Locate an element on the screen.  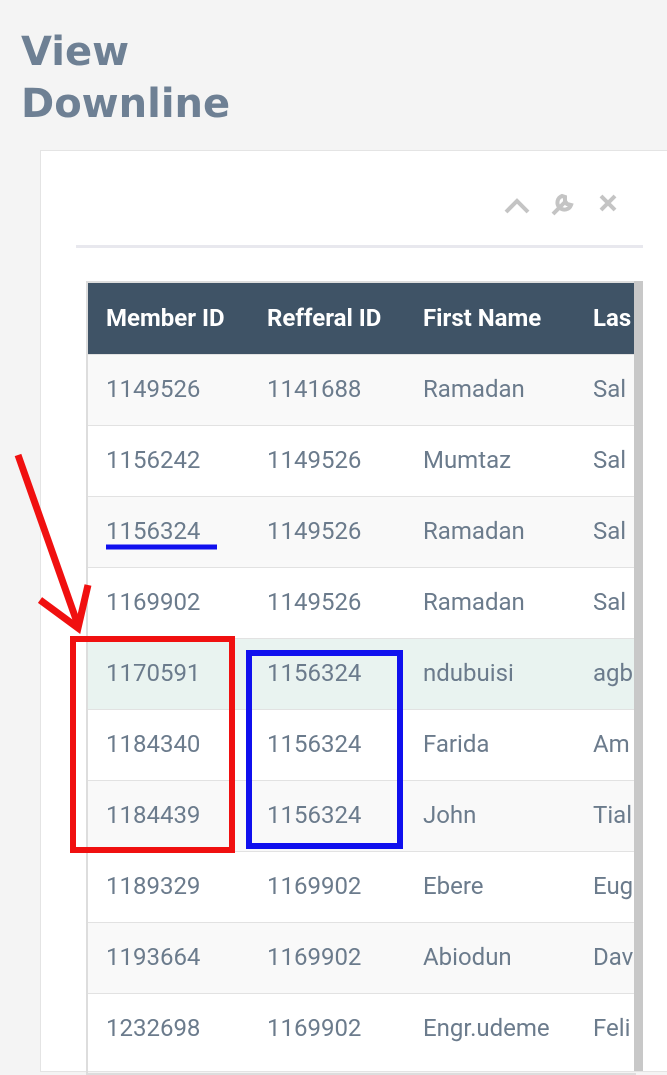
table-row: 1189329 1169902 Ebere Eug is located at coordinates (362, 886).